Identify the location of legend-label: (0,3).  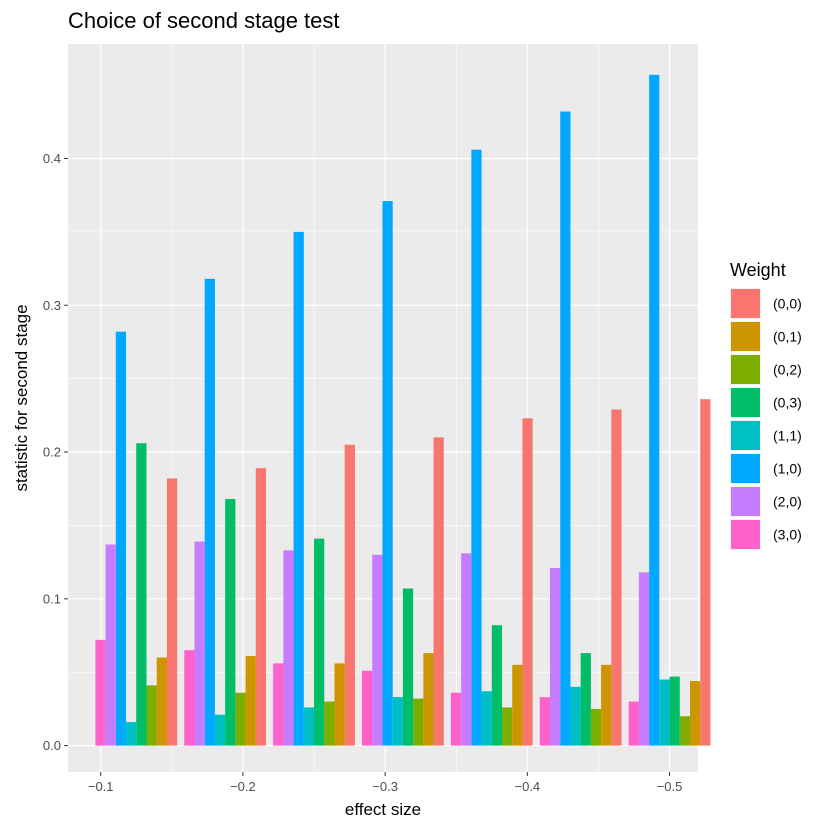
(787, 403).